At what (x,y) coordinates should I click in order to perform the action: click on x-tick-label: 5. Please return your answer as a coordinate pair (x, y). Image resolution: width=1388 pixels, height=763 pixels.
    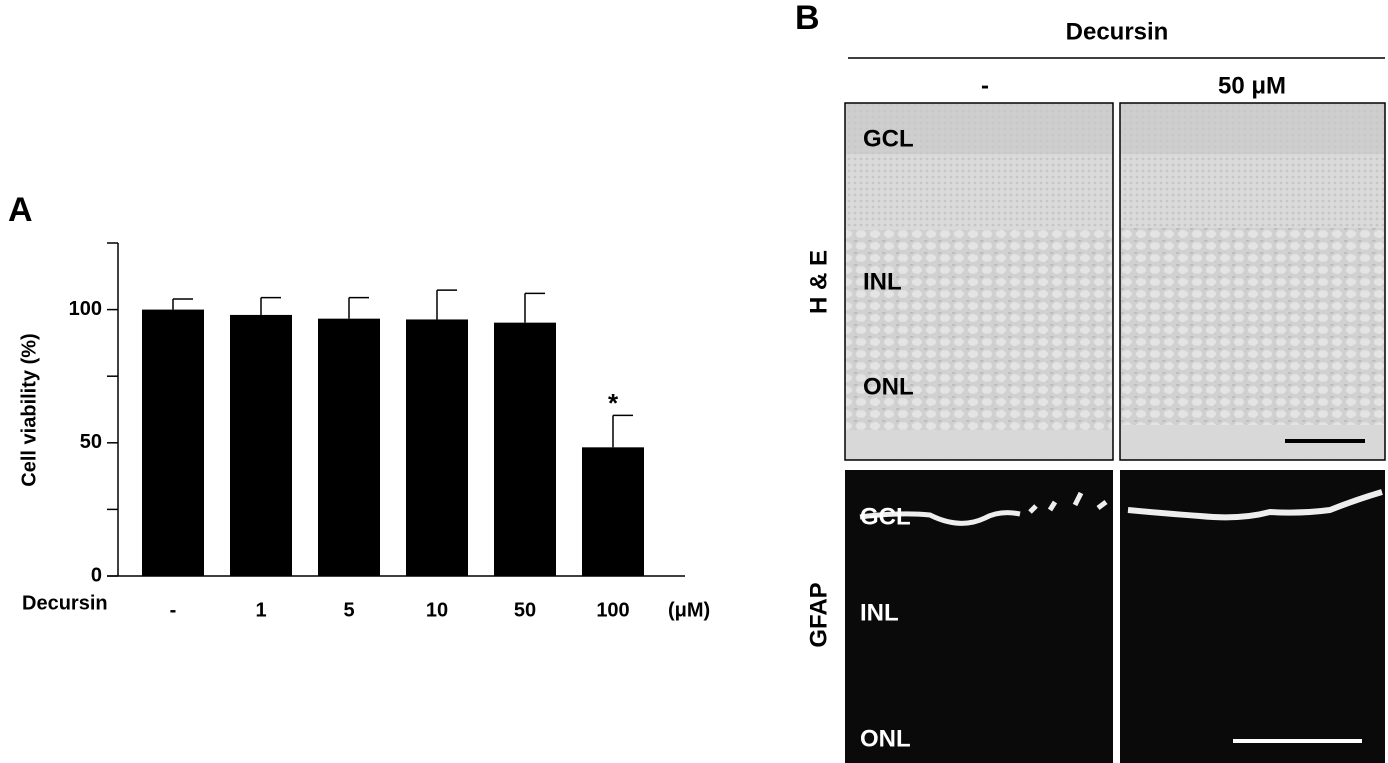
    Looking at the image, I should click on (348, 610).